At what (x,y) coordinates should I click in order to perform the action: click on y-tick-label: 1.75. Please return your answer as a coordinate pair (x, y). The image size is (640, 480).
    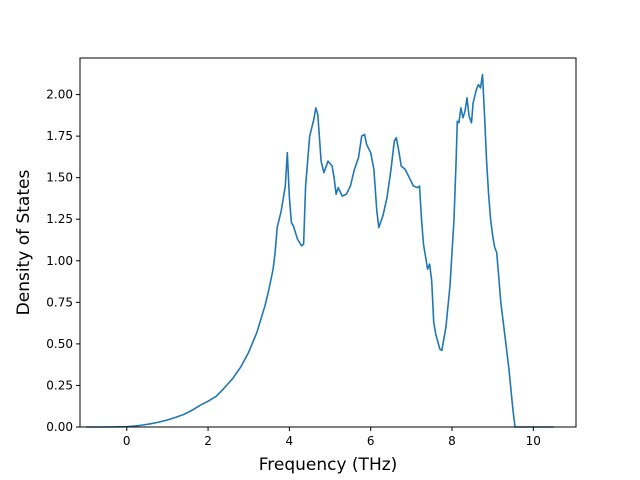
    Looking at the image, I should click on (59, 136).